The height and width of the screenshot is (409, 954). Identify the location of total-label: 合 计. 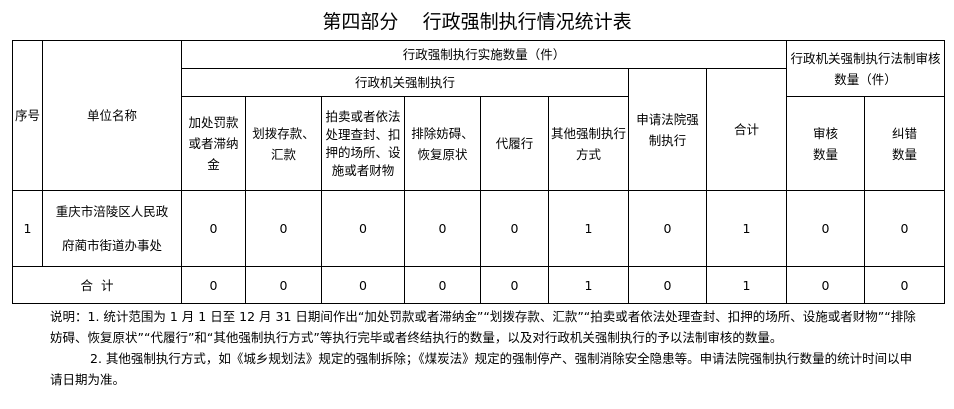
(97, 285).